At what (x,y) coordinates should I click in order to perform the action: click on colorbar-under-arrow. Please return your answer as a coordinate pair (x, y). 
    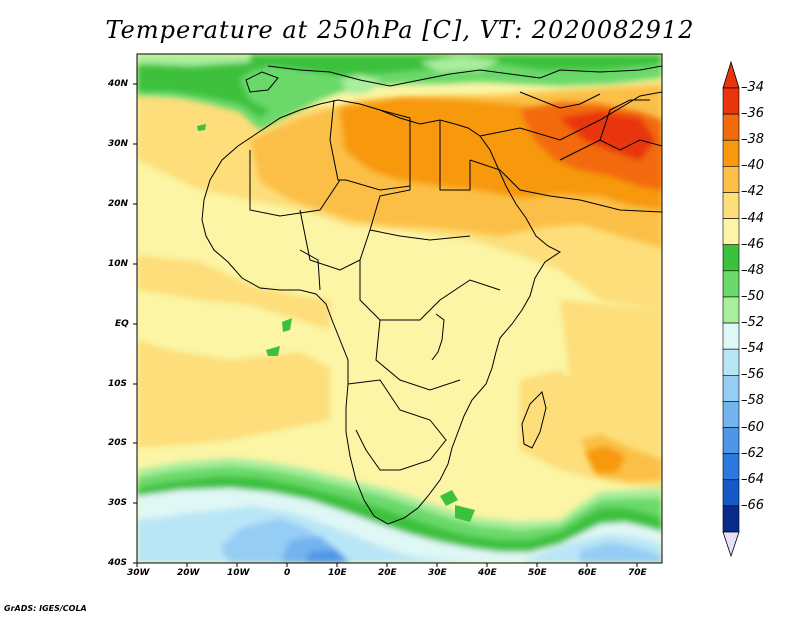
    Looking at the image, I should click on (731, 544).